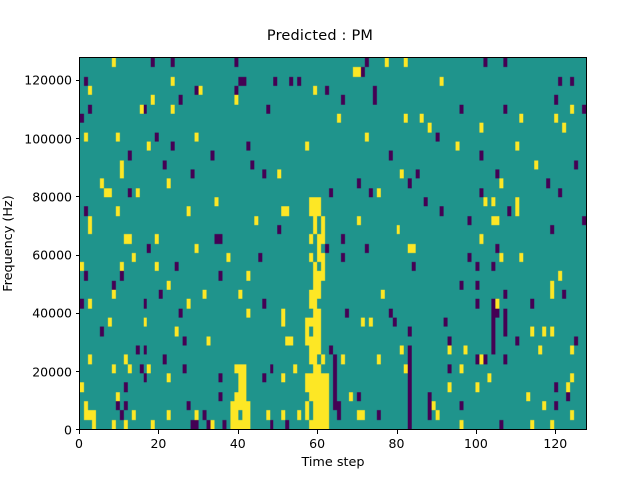  Describe the element at coordinates (320, 36) in the screenshot. I see `chart-title: Predicted : PM` at that location.